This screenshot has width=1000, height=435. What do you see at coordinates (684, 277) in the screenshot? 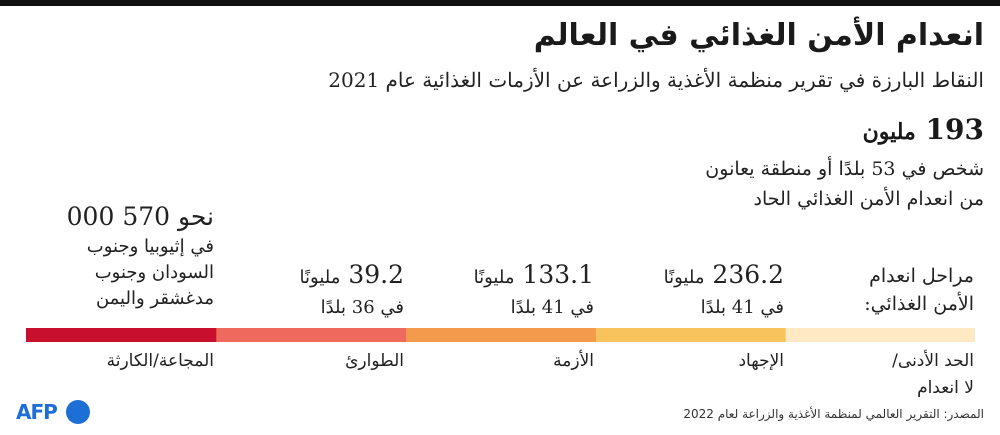
I see `phase-stressed-unit: مليونًا` at bounding box center [684, 277].